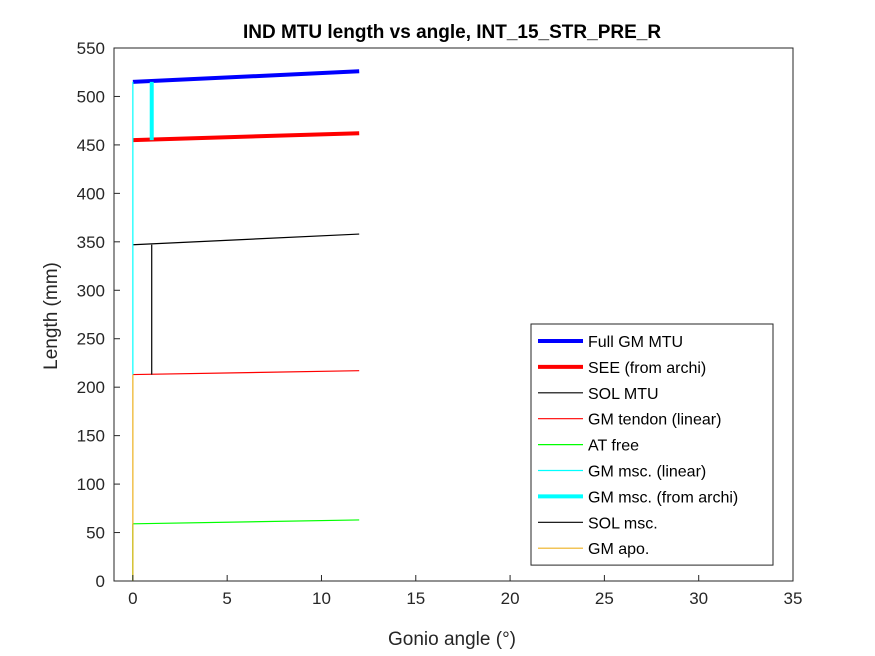 The width and height of the screenshot is (875, 656). I want to click on y-tick-label: 200, so click(91, 387).